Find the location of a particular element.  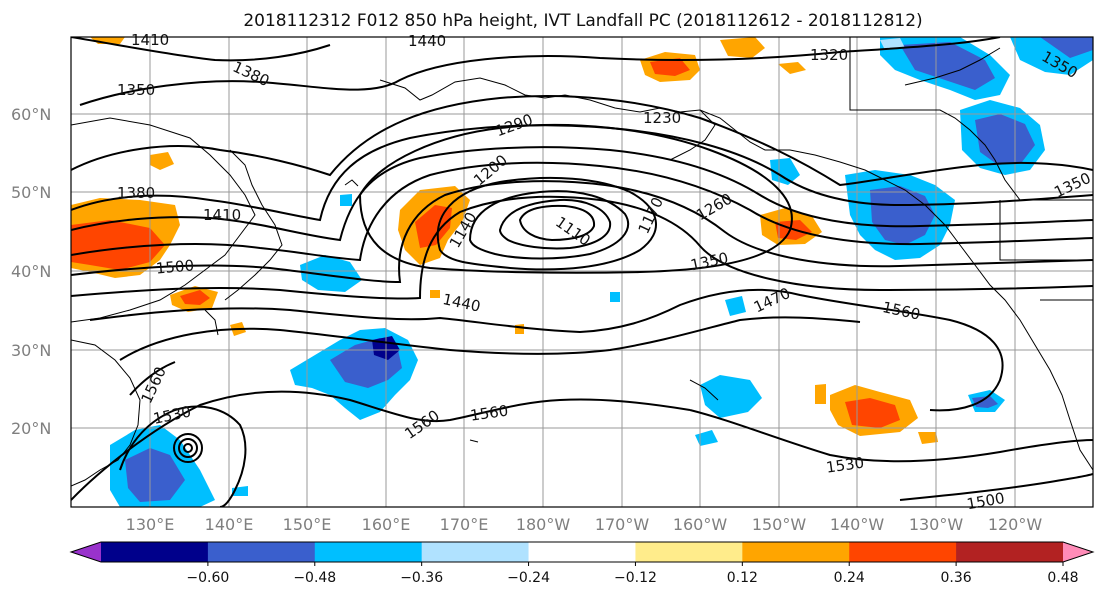

lon-label: 150°E is located at coordinates (307, 524).